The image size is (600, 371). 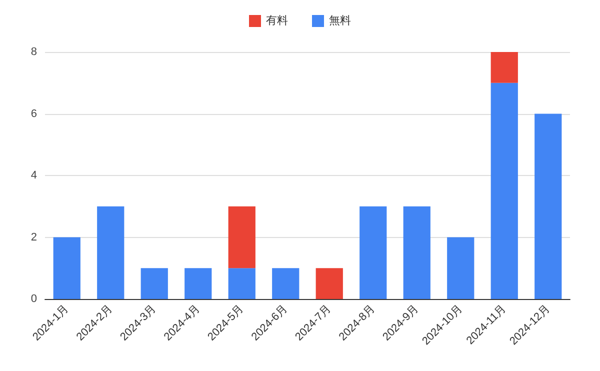 What do you see at coordinates (33, 176) in the screenshot?
I see `y-tick-label: 4` at bounding box center [33, 176].